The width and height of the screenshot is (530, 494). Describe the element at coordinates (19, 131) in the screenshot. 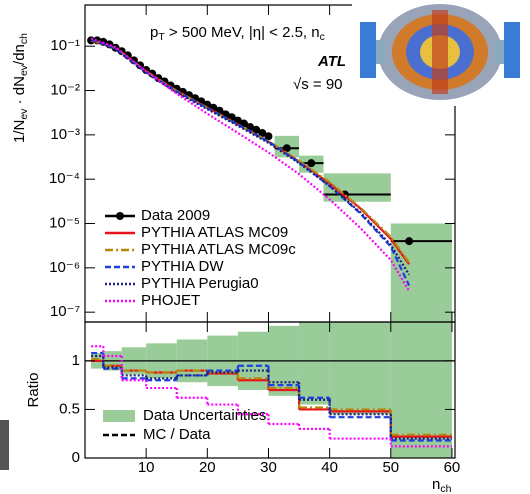

I see `y-axis-label-part: 1/N` at that location.